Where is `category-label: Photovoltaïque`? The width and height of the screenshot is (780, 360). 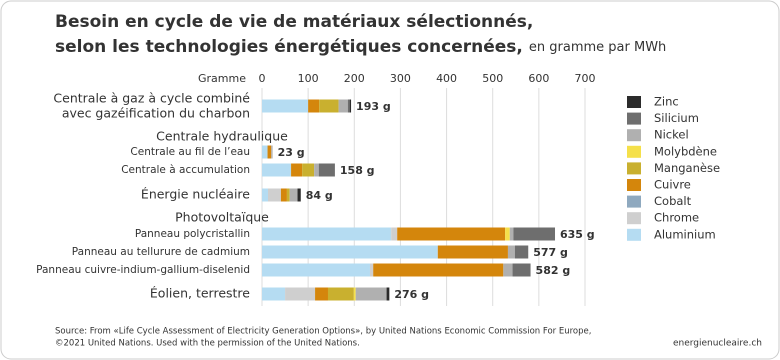 category-label: Photovoltaïque is located at coordinates (222, 217).